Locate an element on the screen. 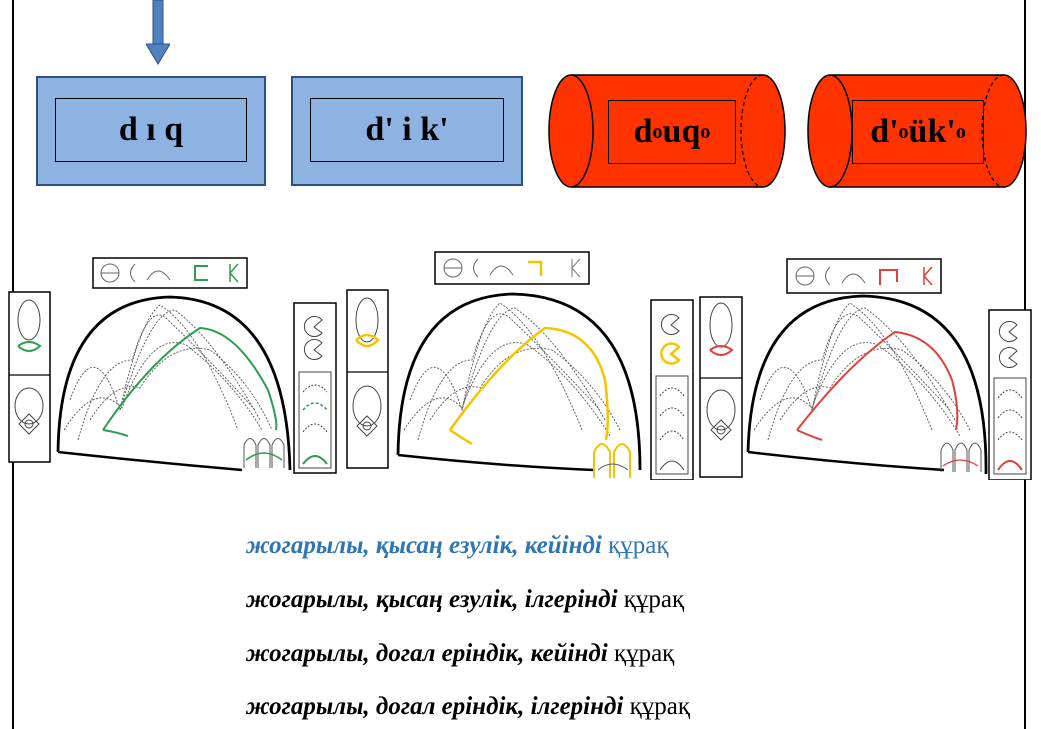  caption-line-2: жогарылы, қысаң езулік, ілгерінді құрақ is located at coordinates (465, 600).